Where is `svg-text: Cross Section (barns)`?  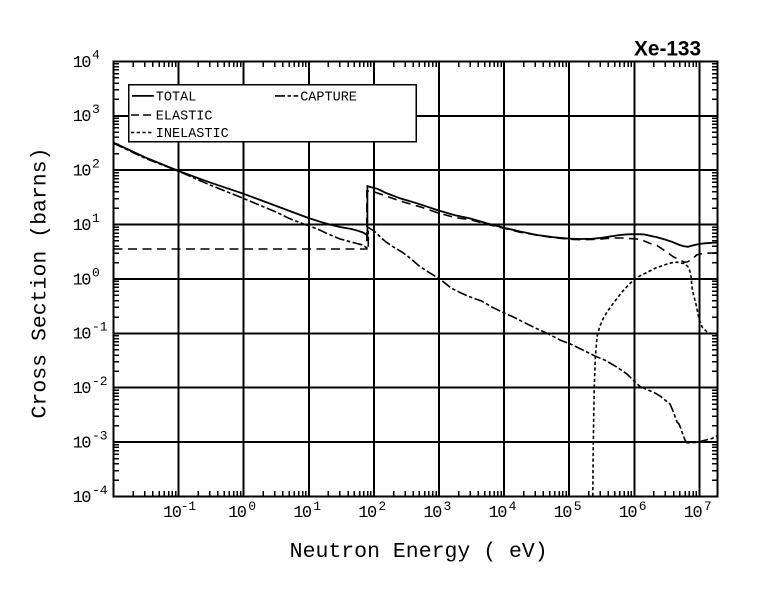 svg-text: Cross Section (barns) is located at coordinates (41, 283).